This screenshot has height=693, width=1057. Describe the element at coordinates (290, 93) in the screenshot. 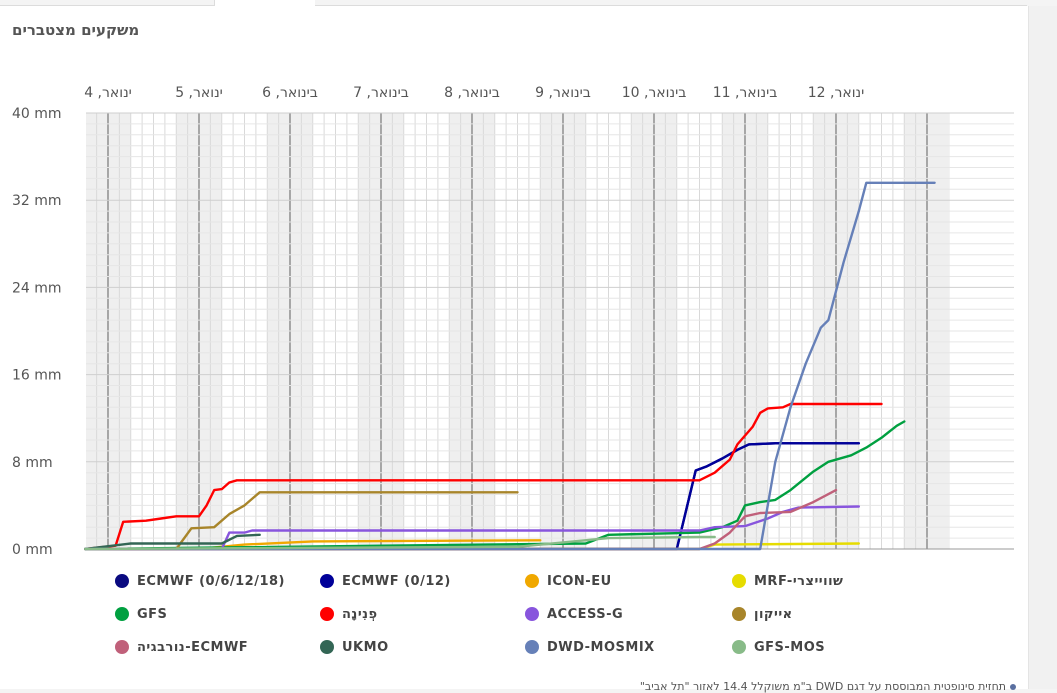

I see `x-day-label: 6 ,בינואר` at that location.